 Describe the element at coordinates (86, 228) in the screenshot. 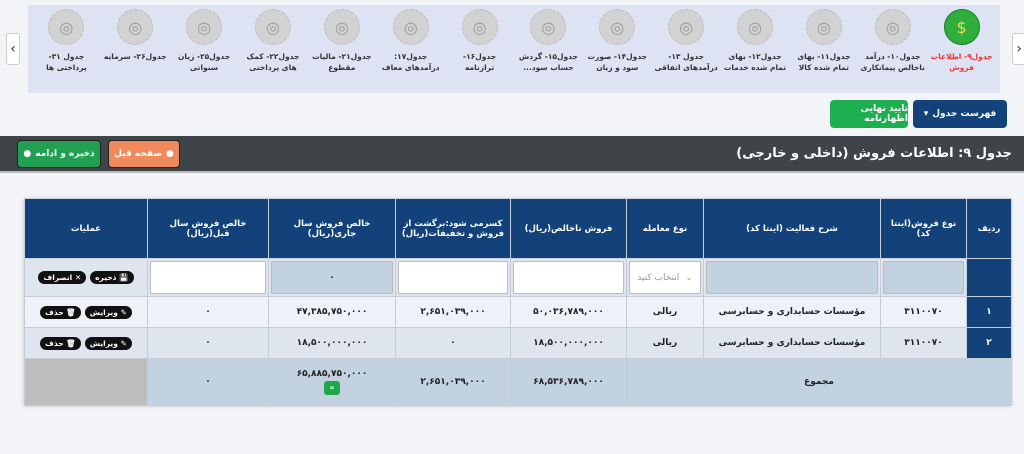

I see `column-header: عملیات` at that location.